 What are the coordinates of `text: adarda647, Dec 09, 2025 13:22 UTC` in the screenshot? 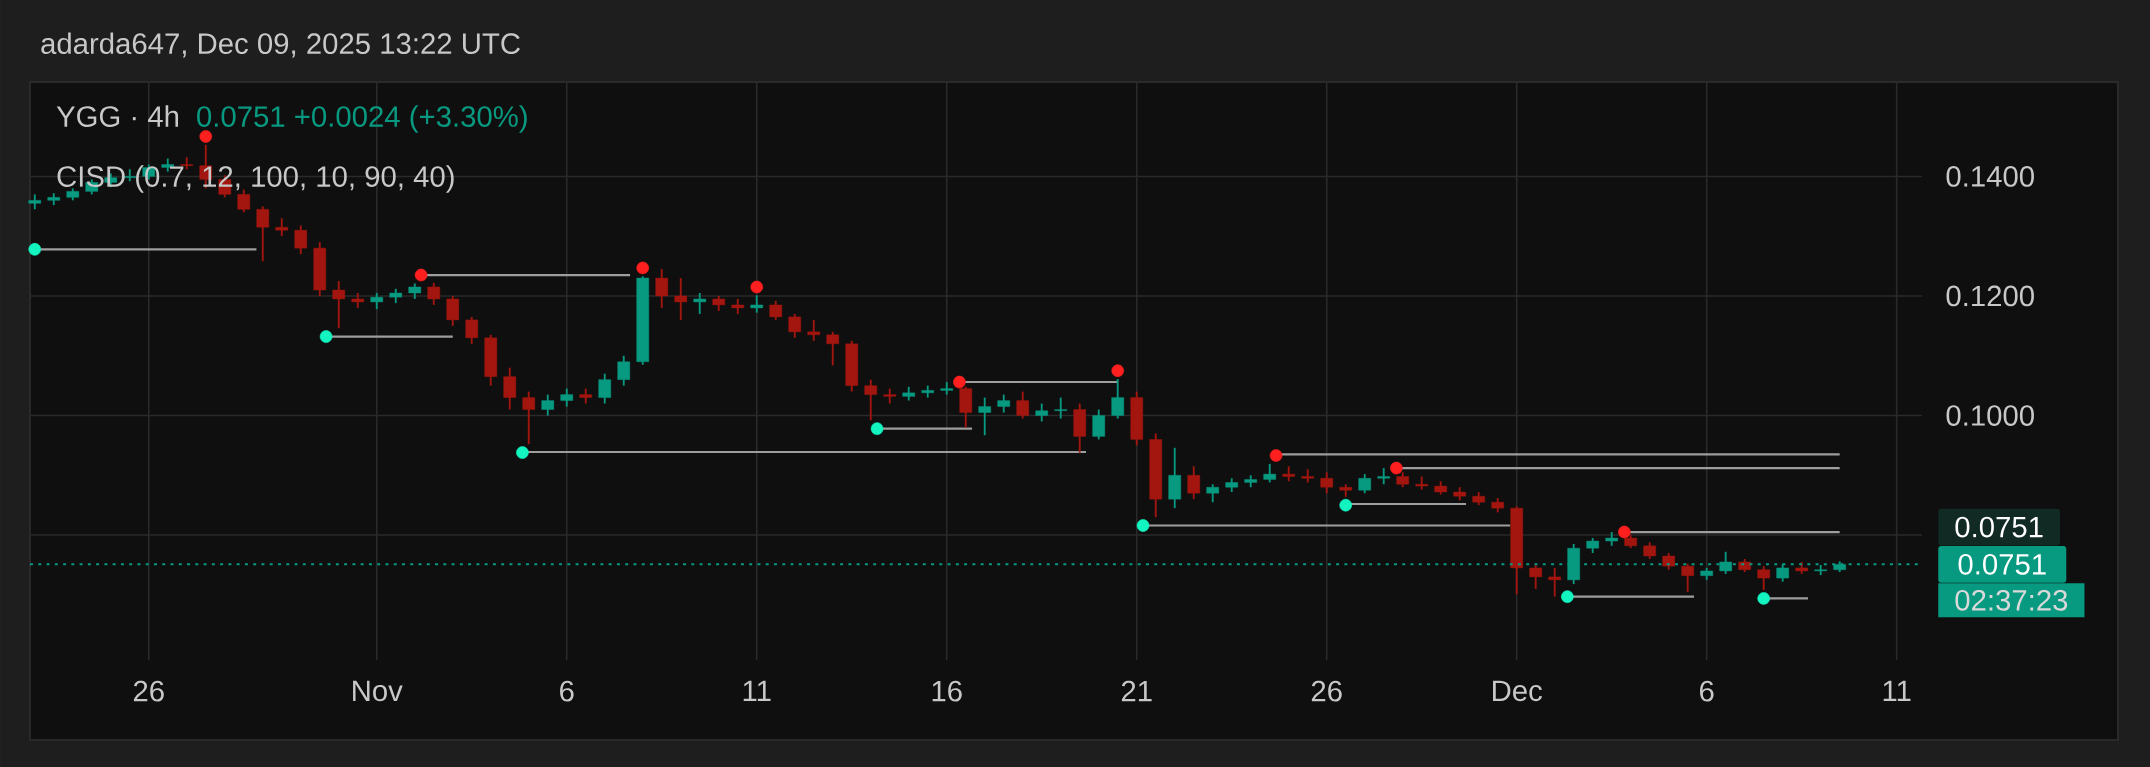 It's located at (280, 45).